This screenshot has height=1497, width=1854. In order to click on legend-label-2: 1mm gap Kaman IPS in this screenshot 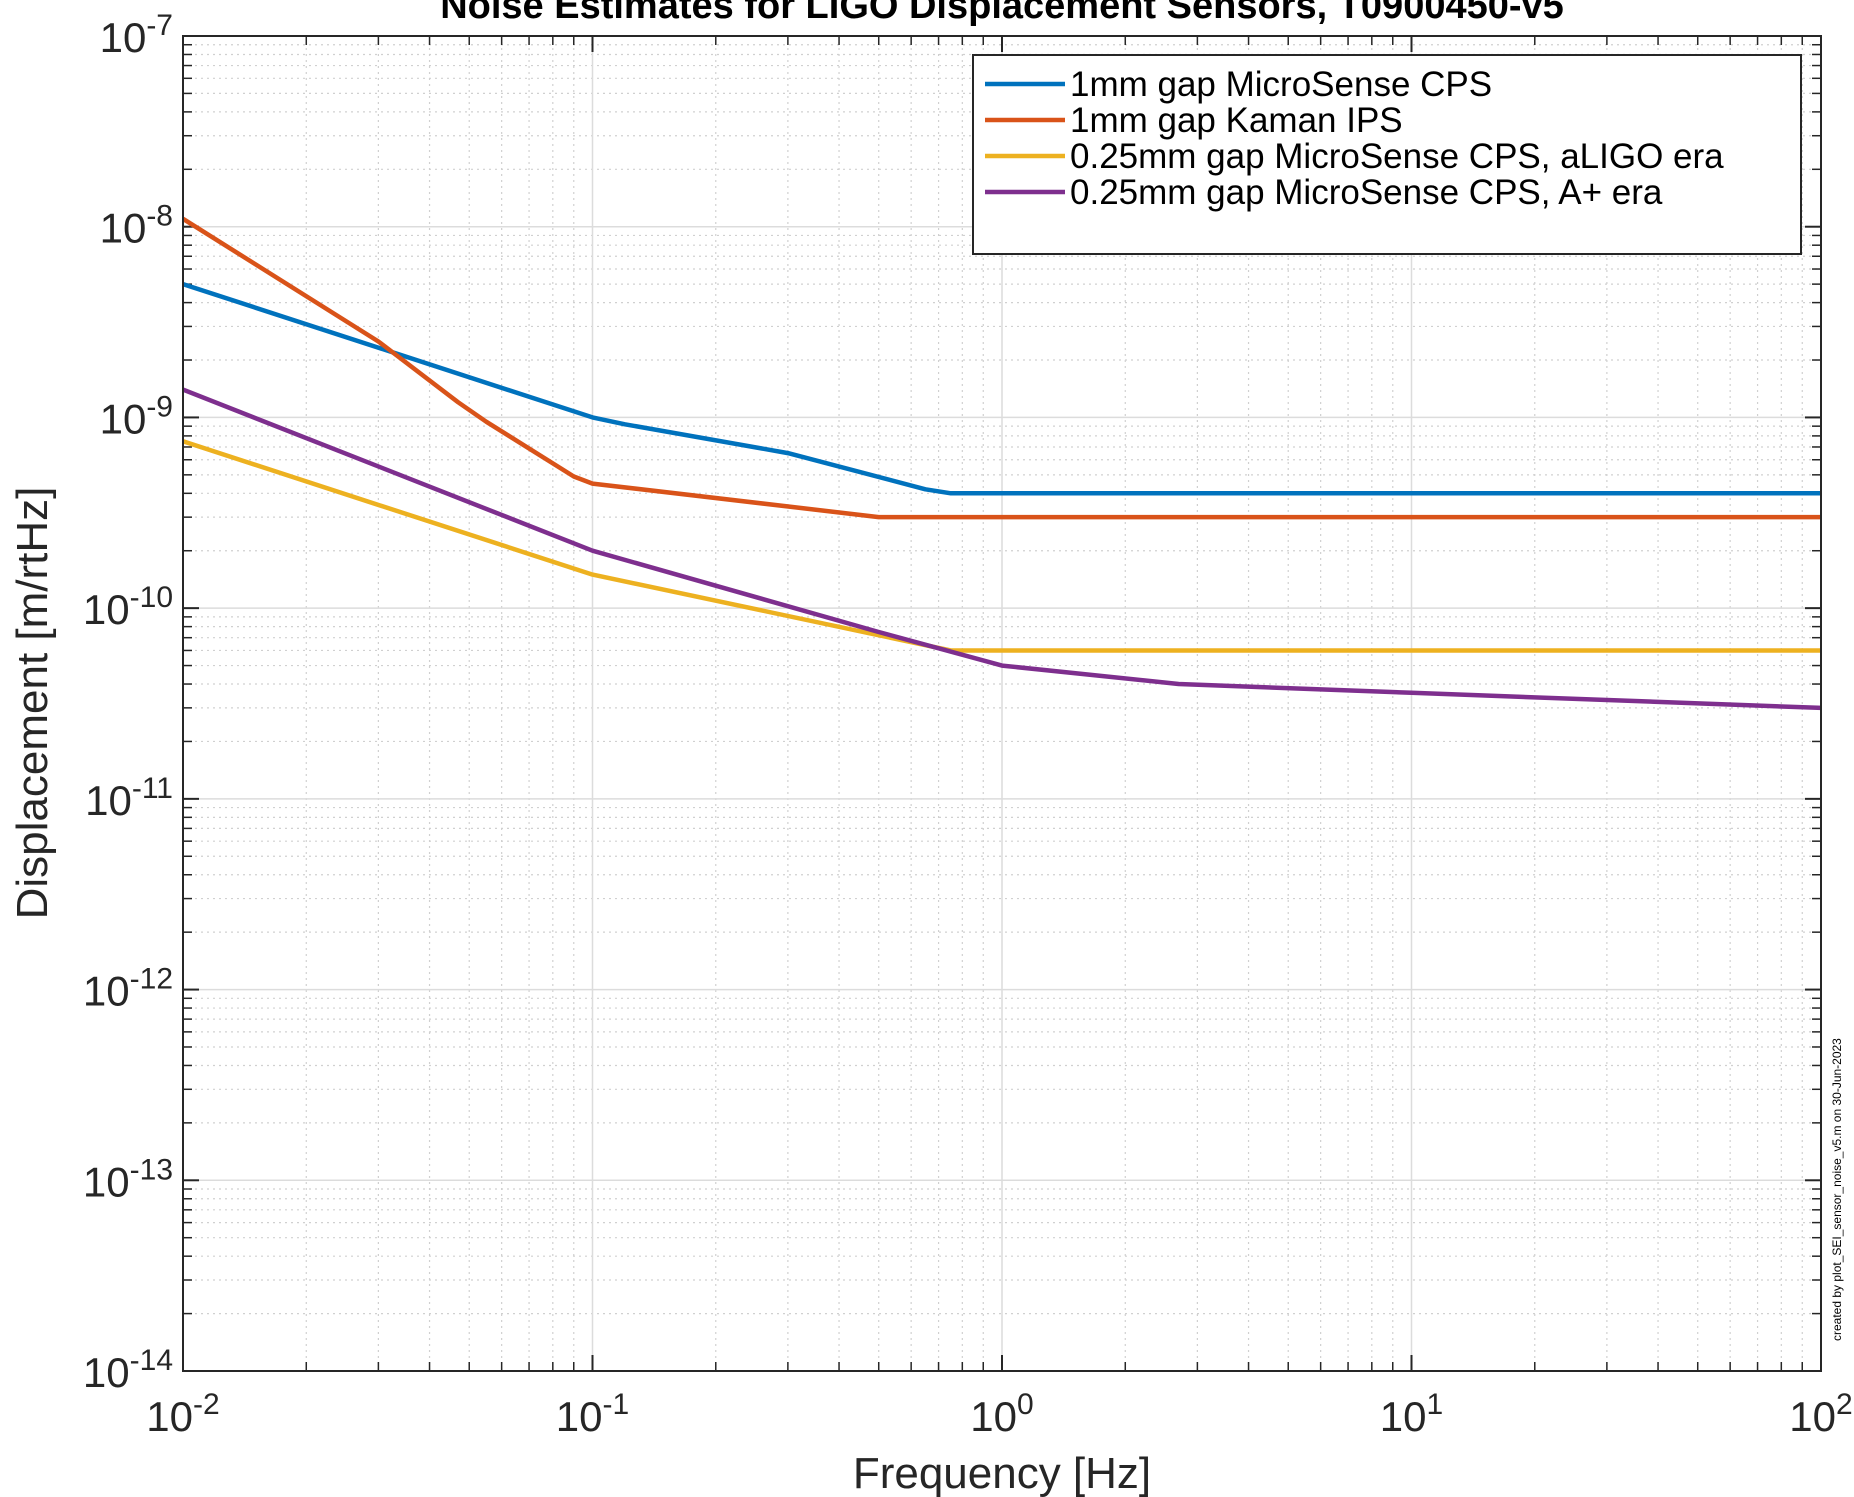, I will do `click(1236, 120)`.